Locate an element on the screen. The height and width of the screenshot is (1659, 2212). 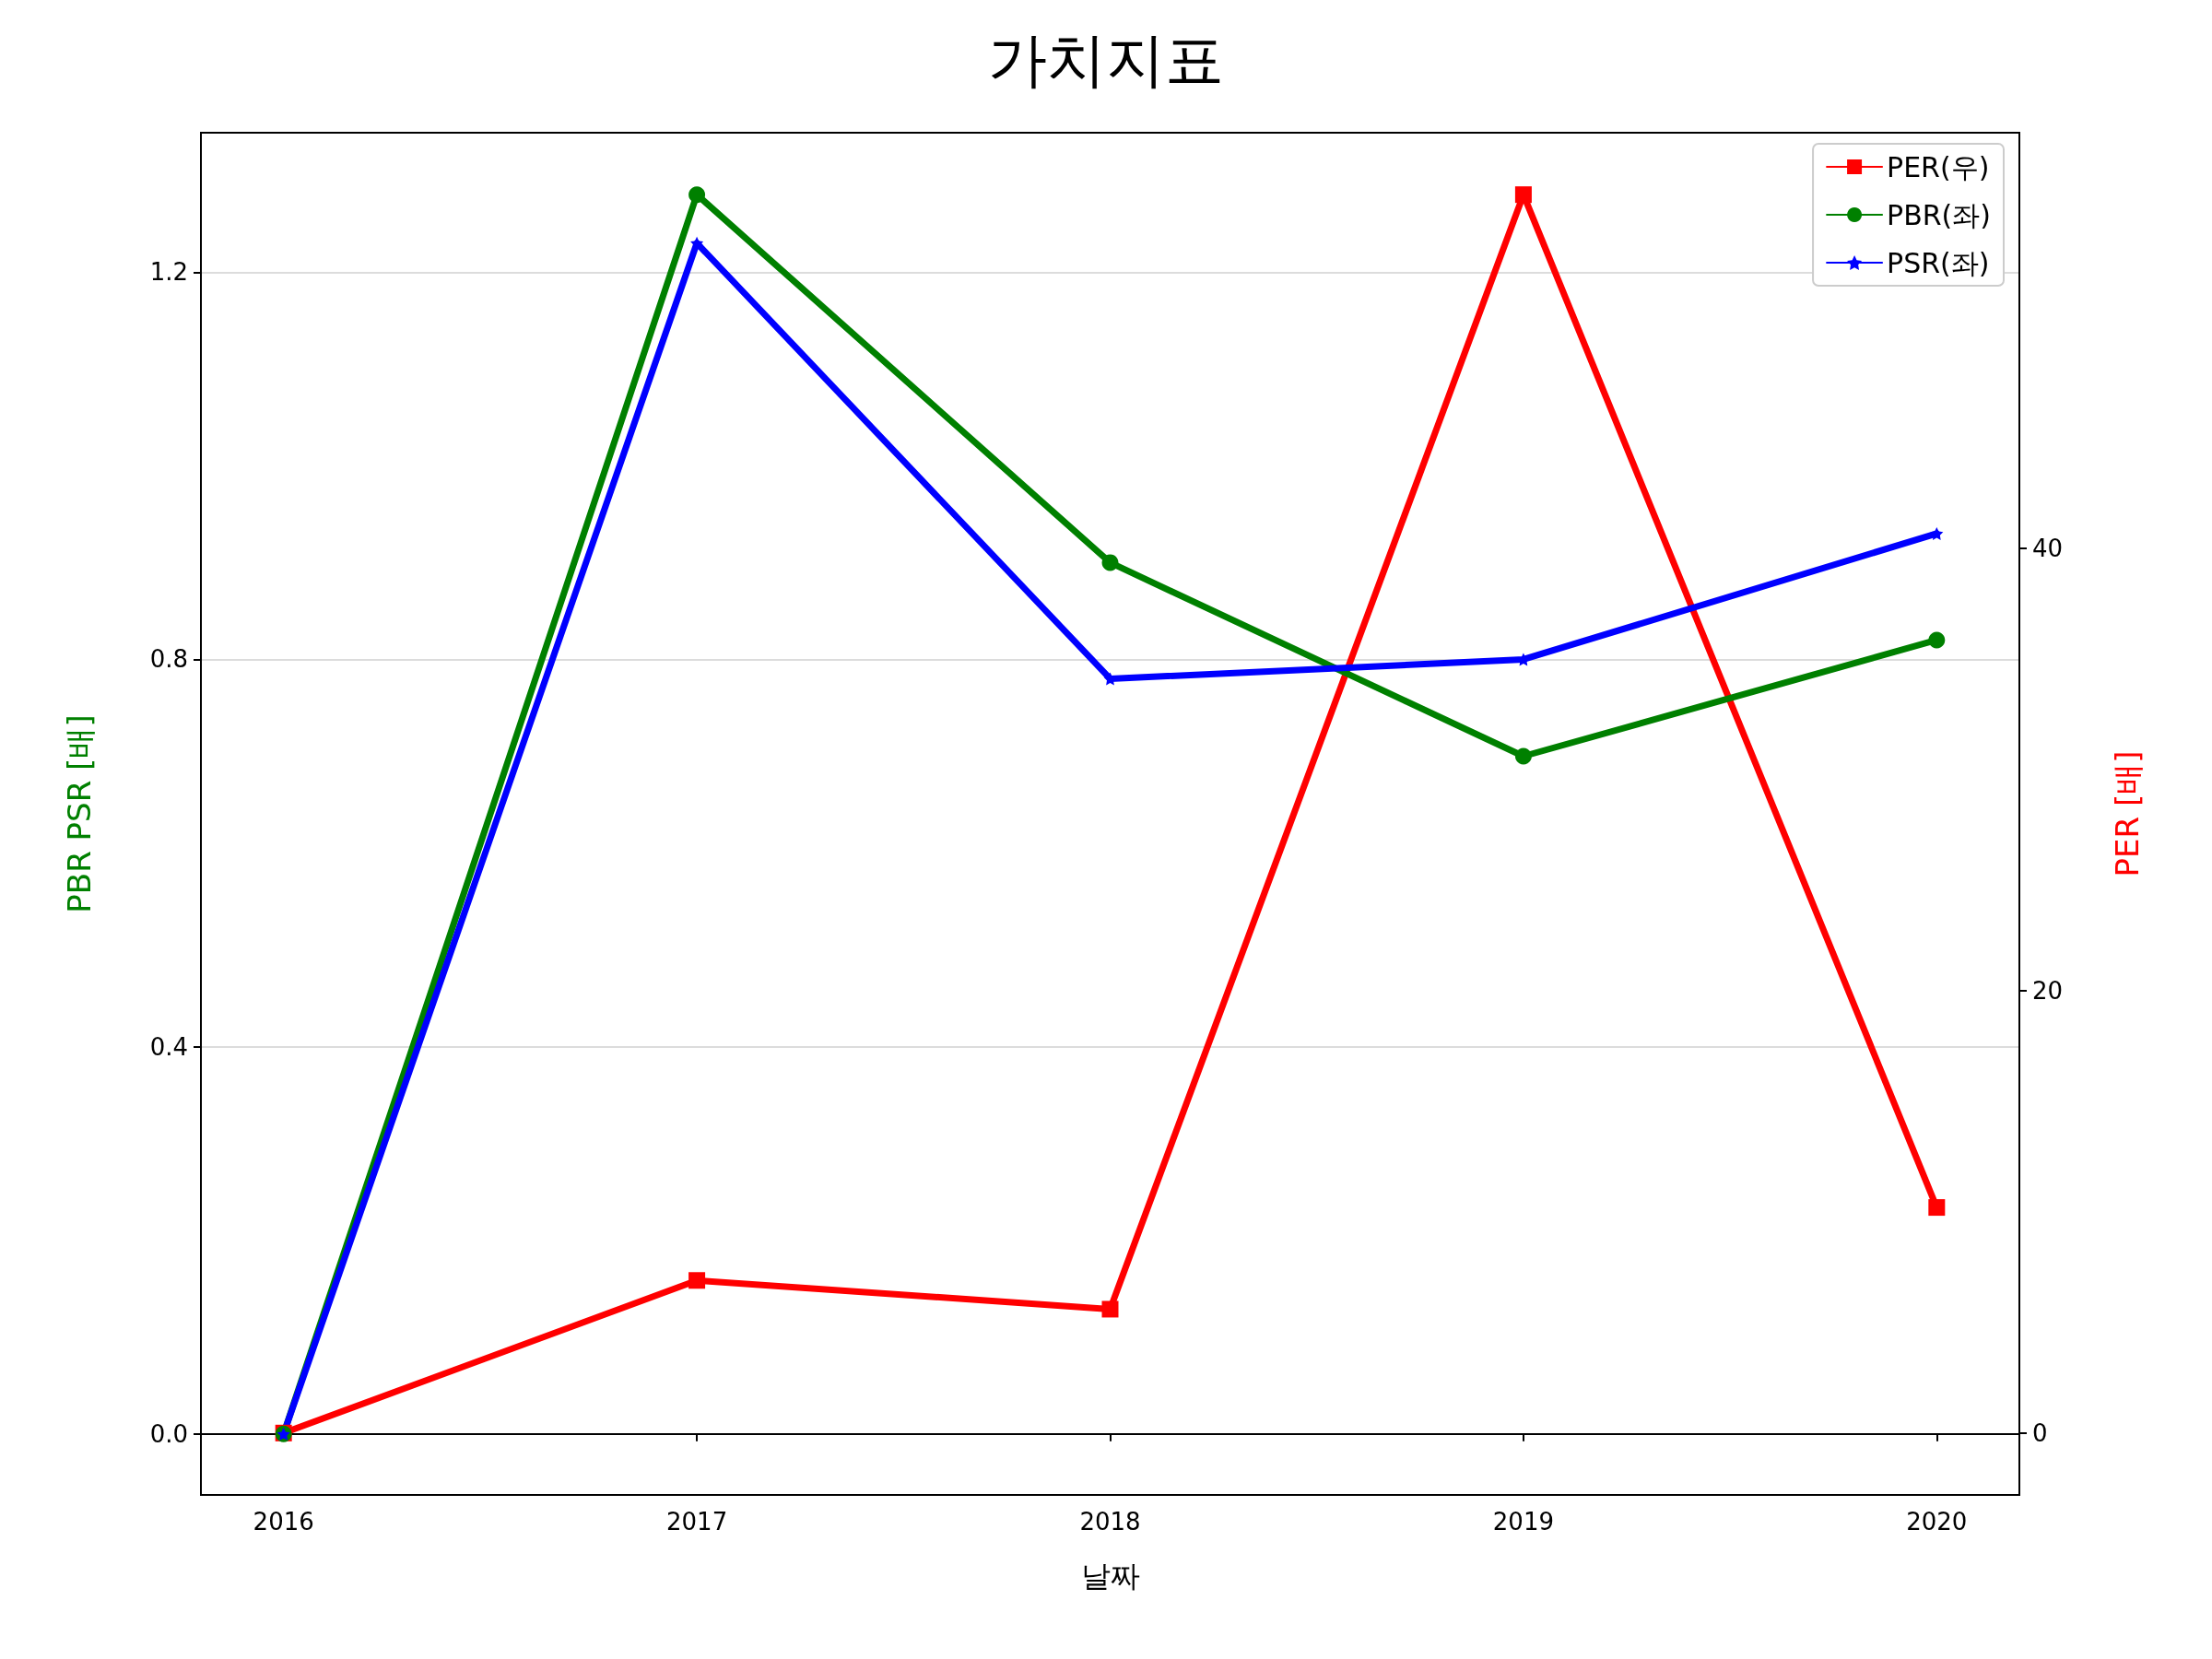
x-axis-title: 날짜 is located at coordinates (1110, 1576).